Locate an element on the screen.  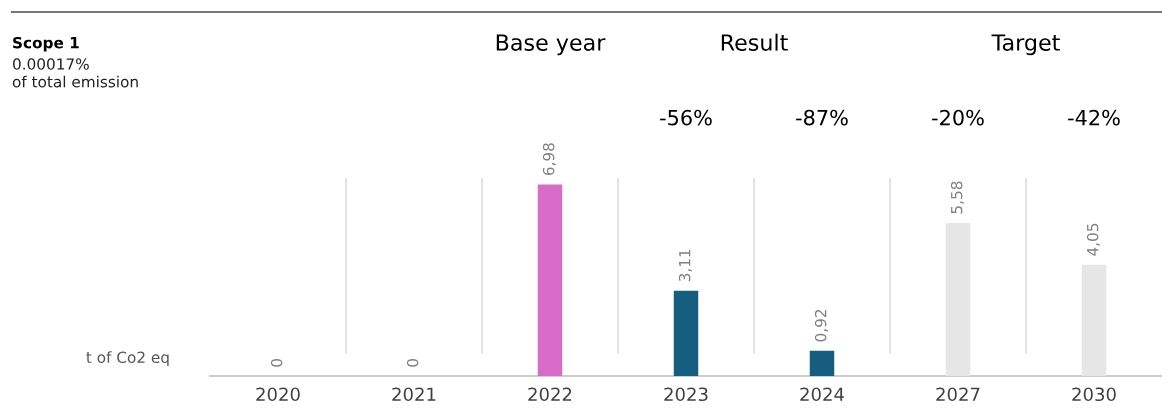
x-tick-label: 2023 is located at coordinates (686, 394).